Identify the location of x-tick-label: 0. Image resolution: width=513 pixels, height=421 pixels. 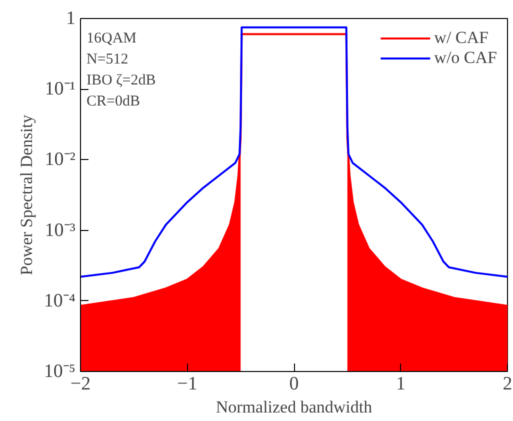
(294, 384).